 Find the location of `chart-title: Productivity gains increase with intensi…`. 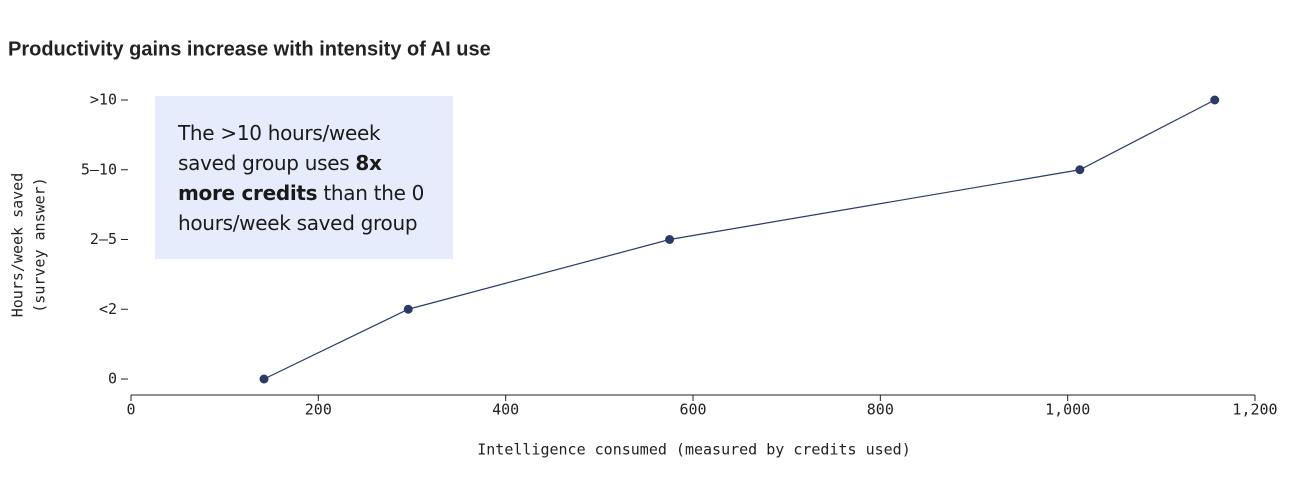

chart-title: Productivity gains increase with intensi… is located at coordinates (249, 49).